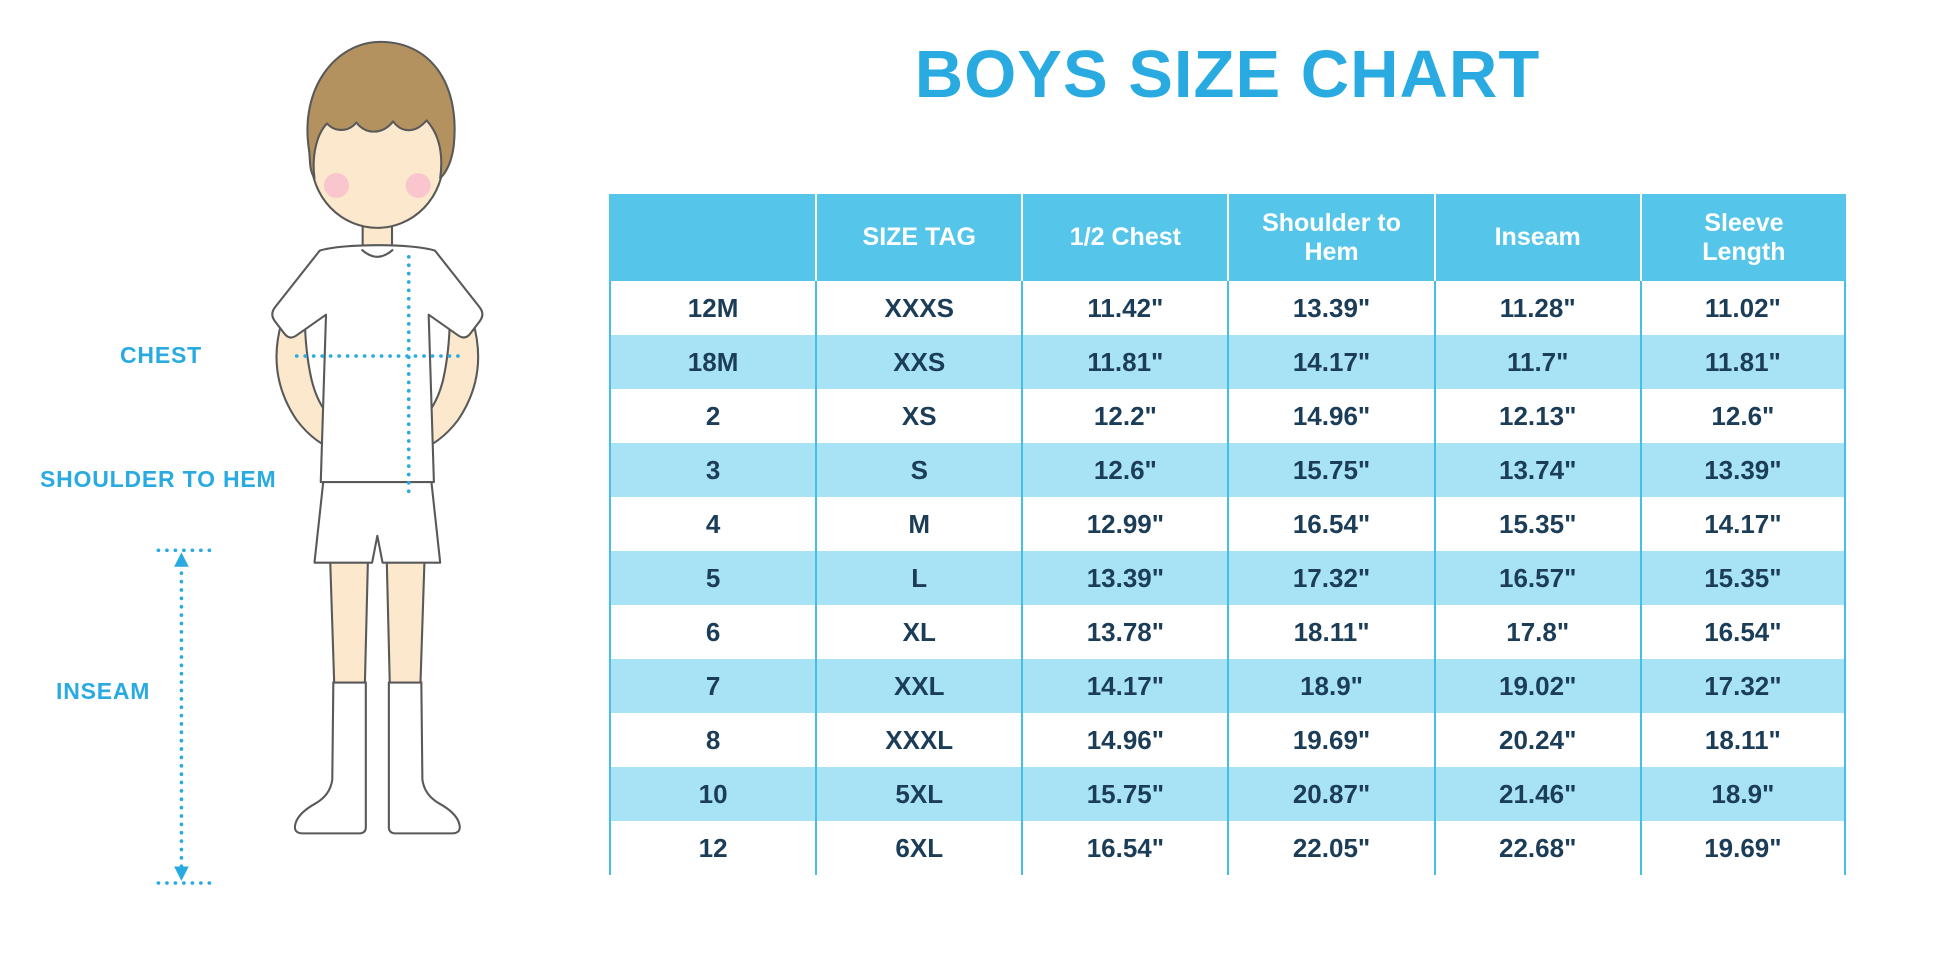 The width and height of the screenshot is (1946, 973). What do you see at coordinates (712, 308) in the screenshot?
I see `table-cell: 12M` at bounding box center [712, 308].